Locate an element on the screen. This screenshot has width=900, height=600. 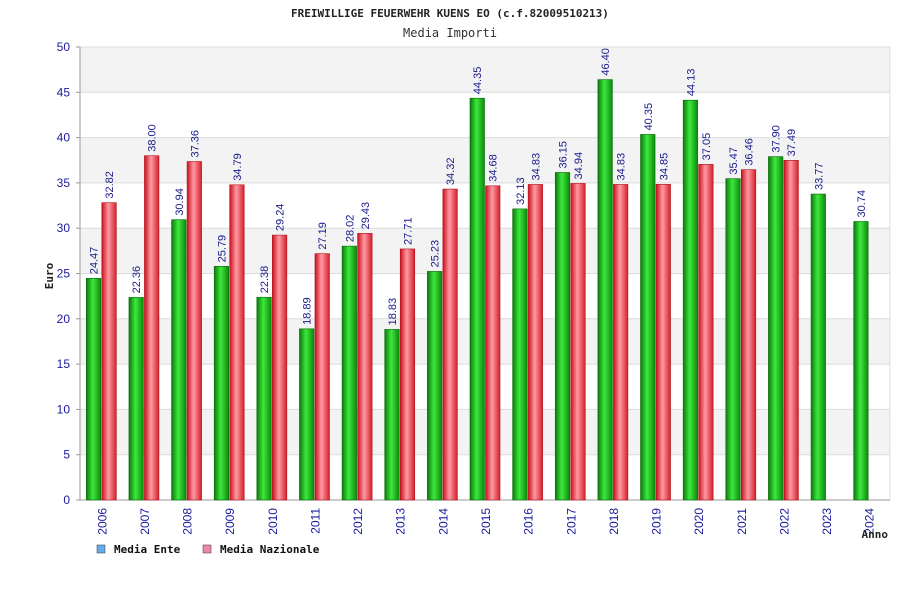
value-label: 30.94 is located at coordinates (180, 202).